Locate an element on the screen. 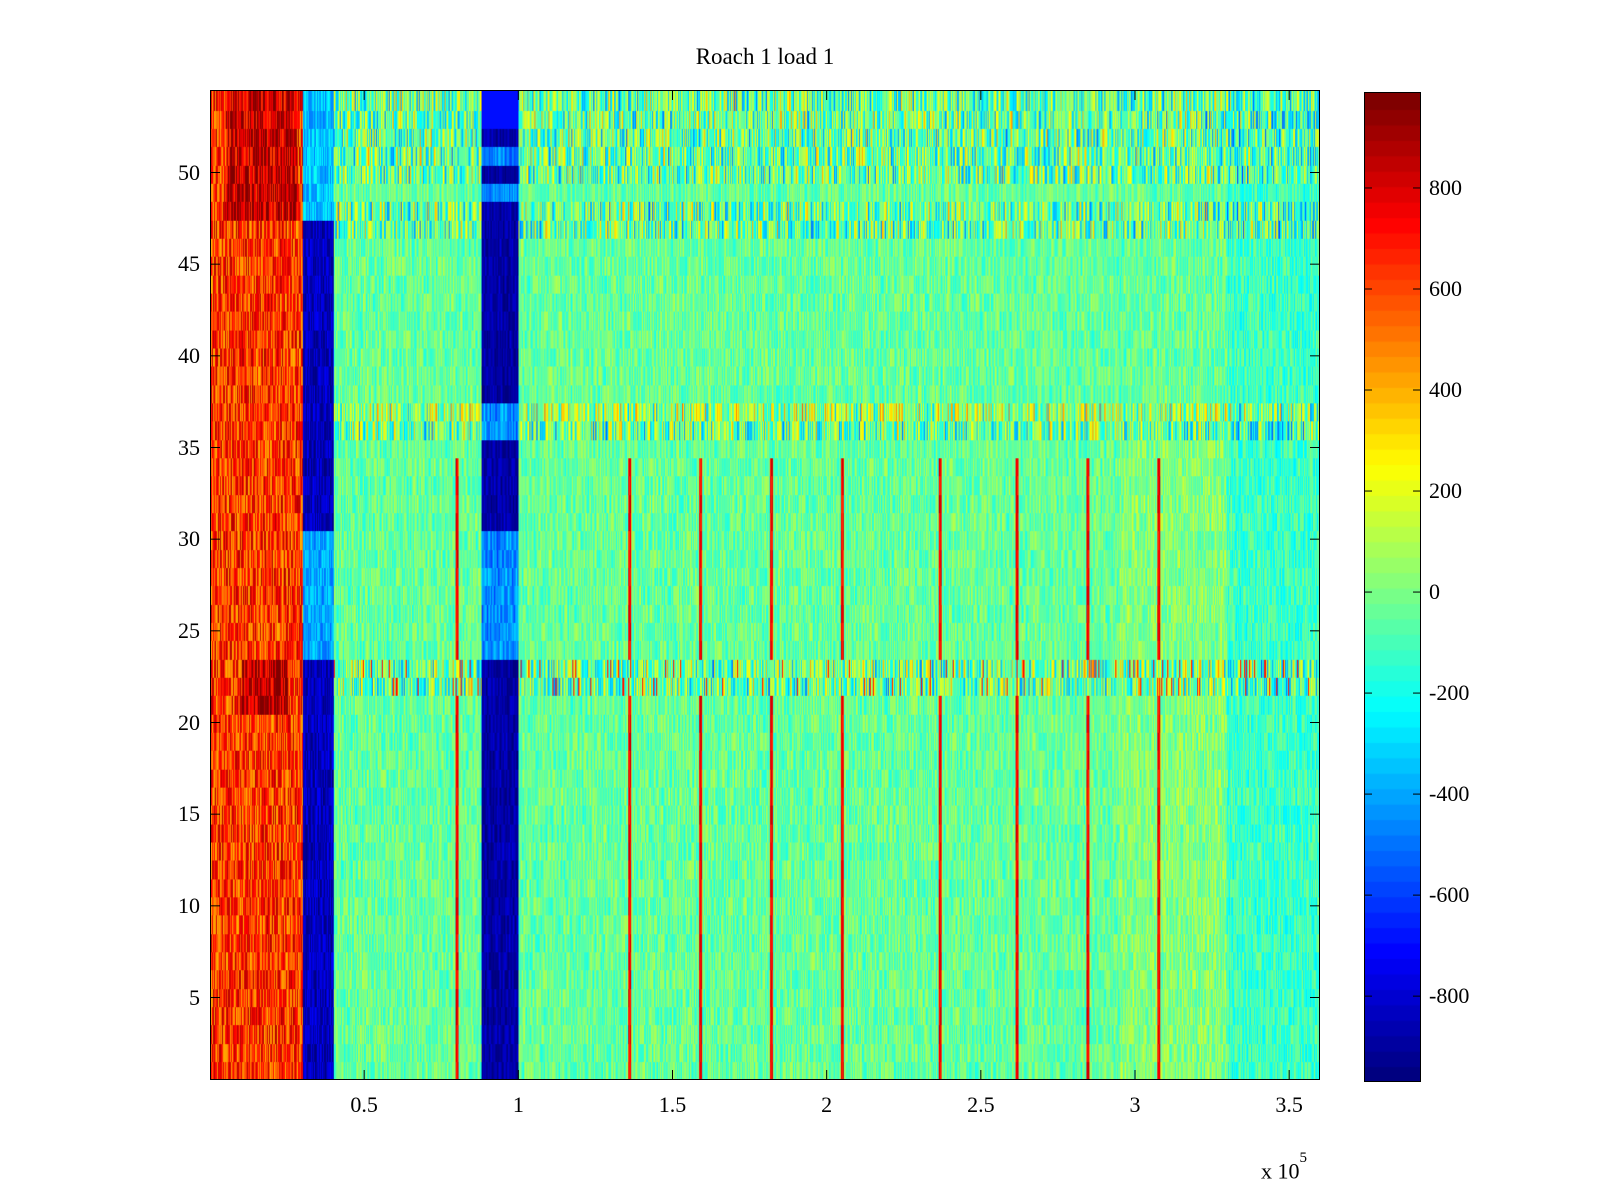  colorbar-tick-label: 600 is located at coordinates (1445, 288).